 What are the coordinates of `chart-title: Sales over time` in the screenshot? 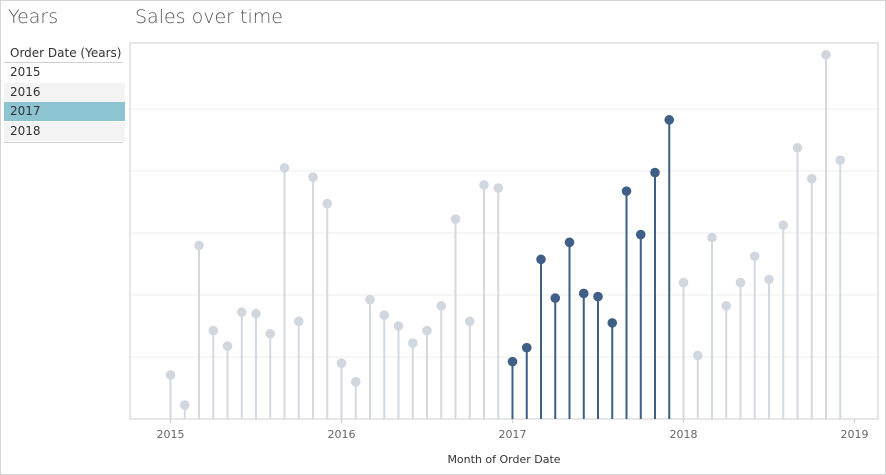 It's located at (209, 17).